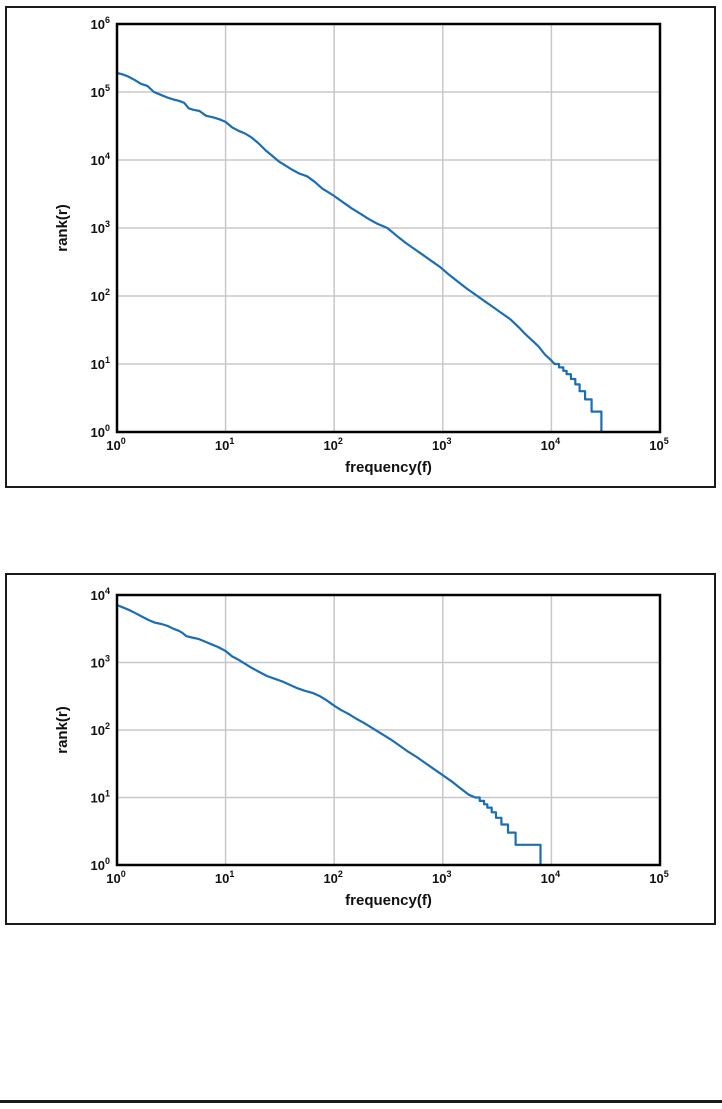 Image resolution: width=722 pixels, height=1109 pixels. What do you see at coordinates (100, 91) in the screenshot?
I see `y-tick-label: 10⁵` at bounding box center [100, 91].